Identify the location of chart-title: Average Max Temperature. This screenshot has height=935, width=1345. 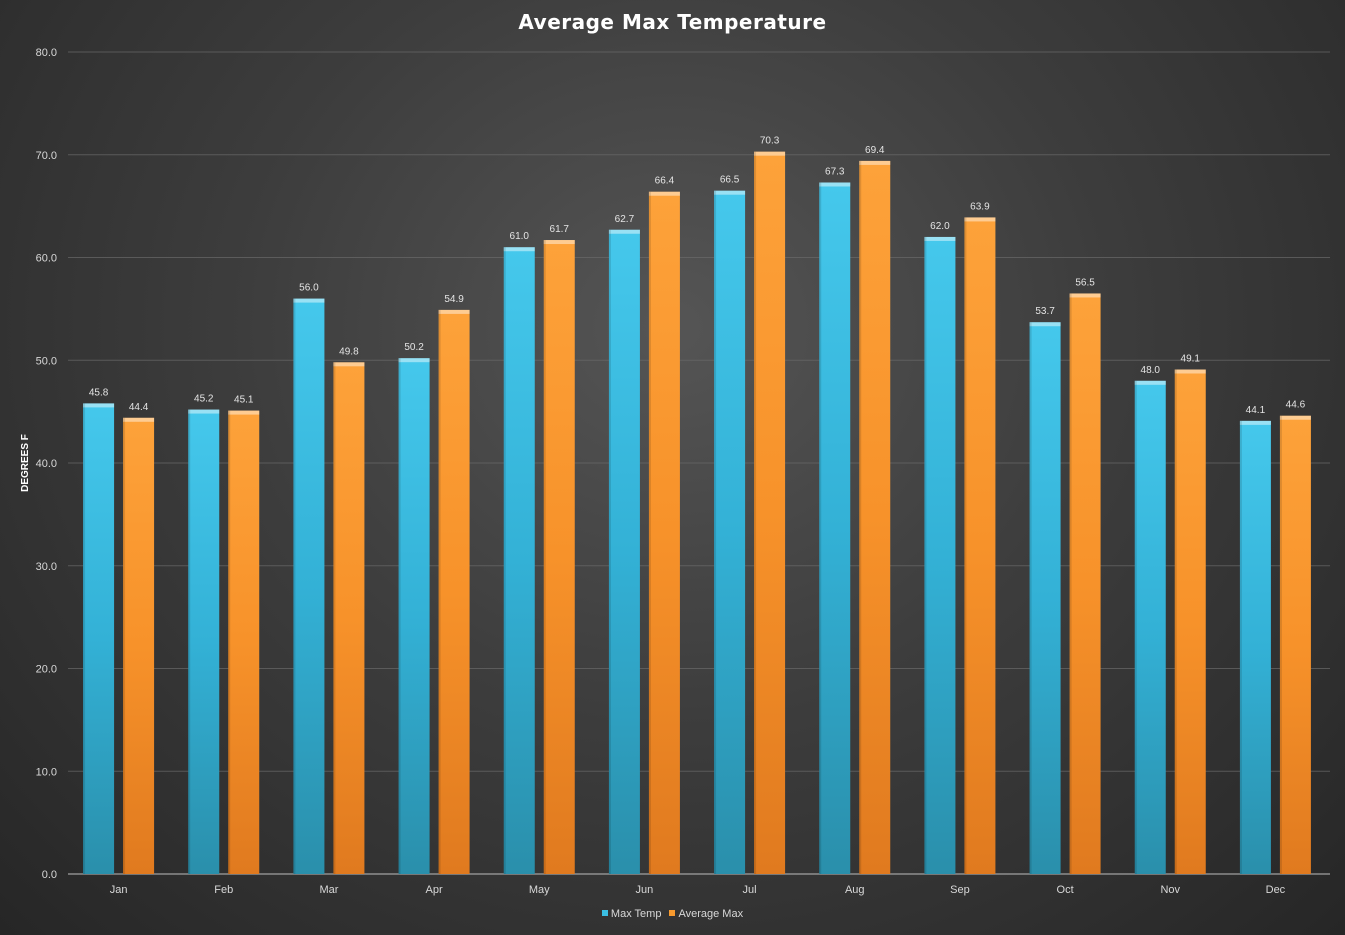
(672, 22).